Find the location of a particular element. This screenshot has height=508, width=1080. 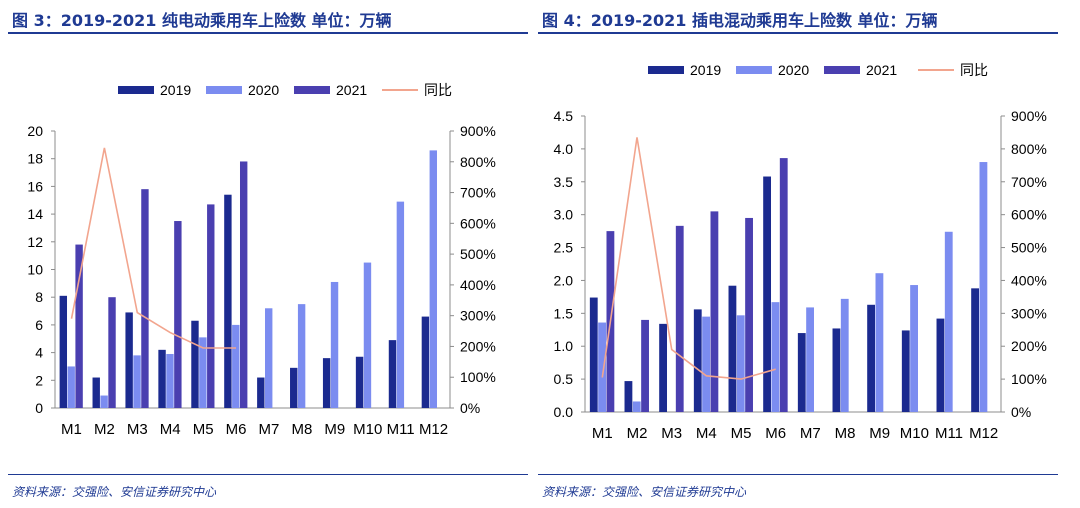

y2-tick-label: 400% is located at coordinates (478, 285).